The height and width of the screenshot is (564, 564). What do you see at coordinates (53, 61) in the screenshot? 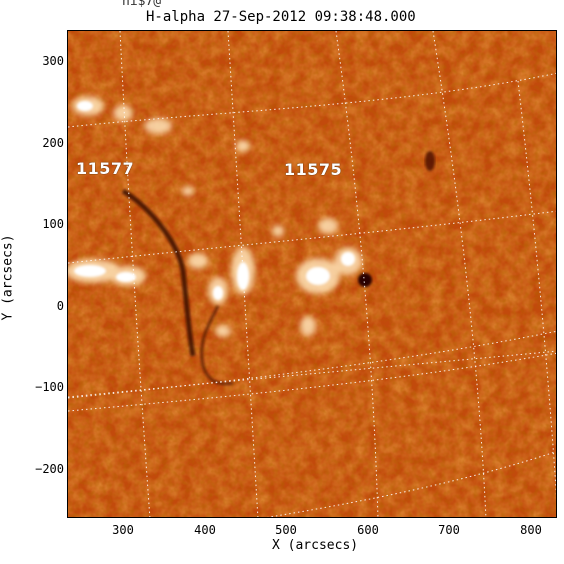
I see `y-tick-label: 300` at bounding box center [53, 61].